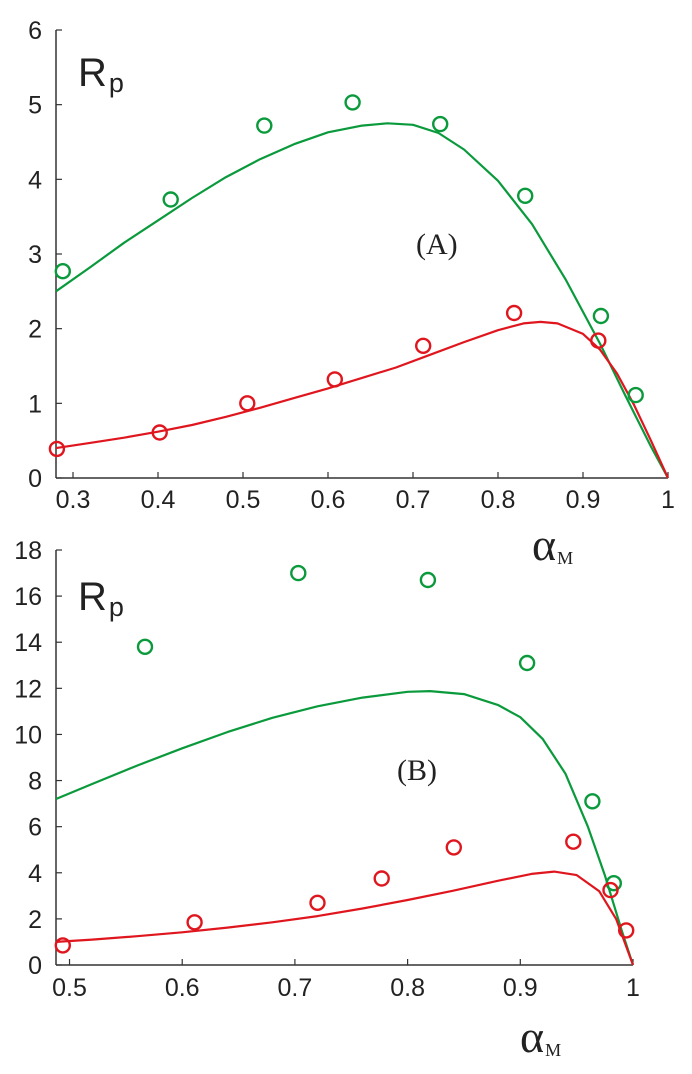 The height and width of the screenshot is (1074, 692). I want to click on x-tick-label: 0.3, so click(73, 500).